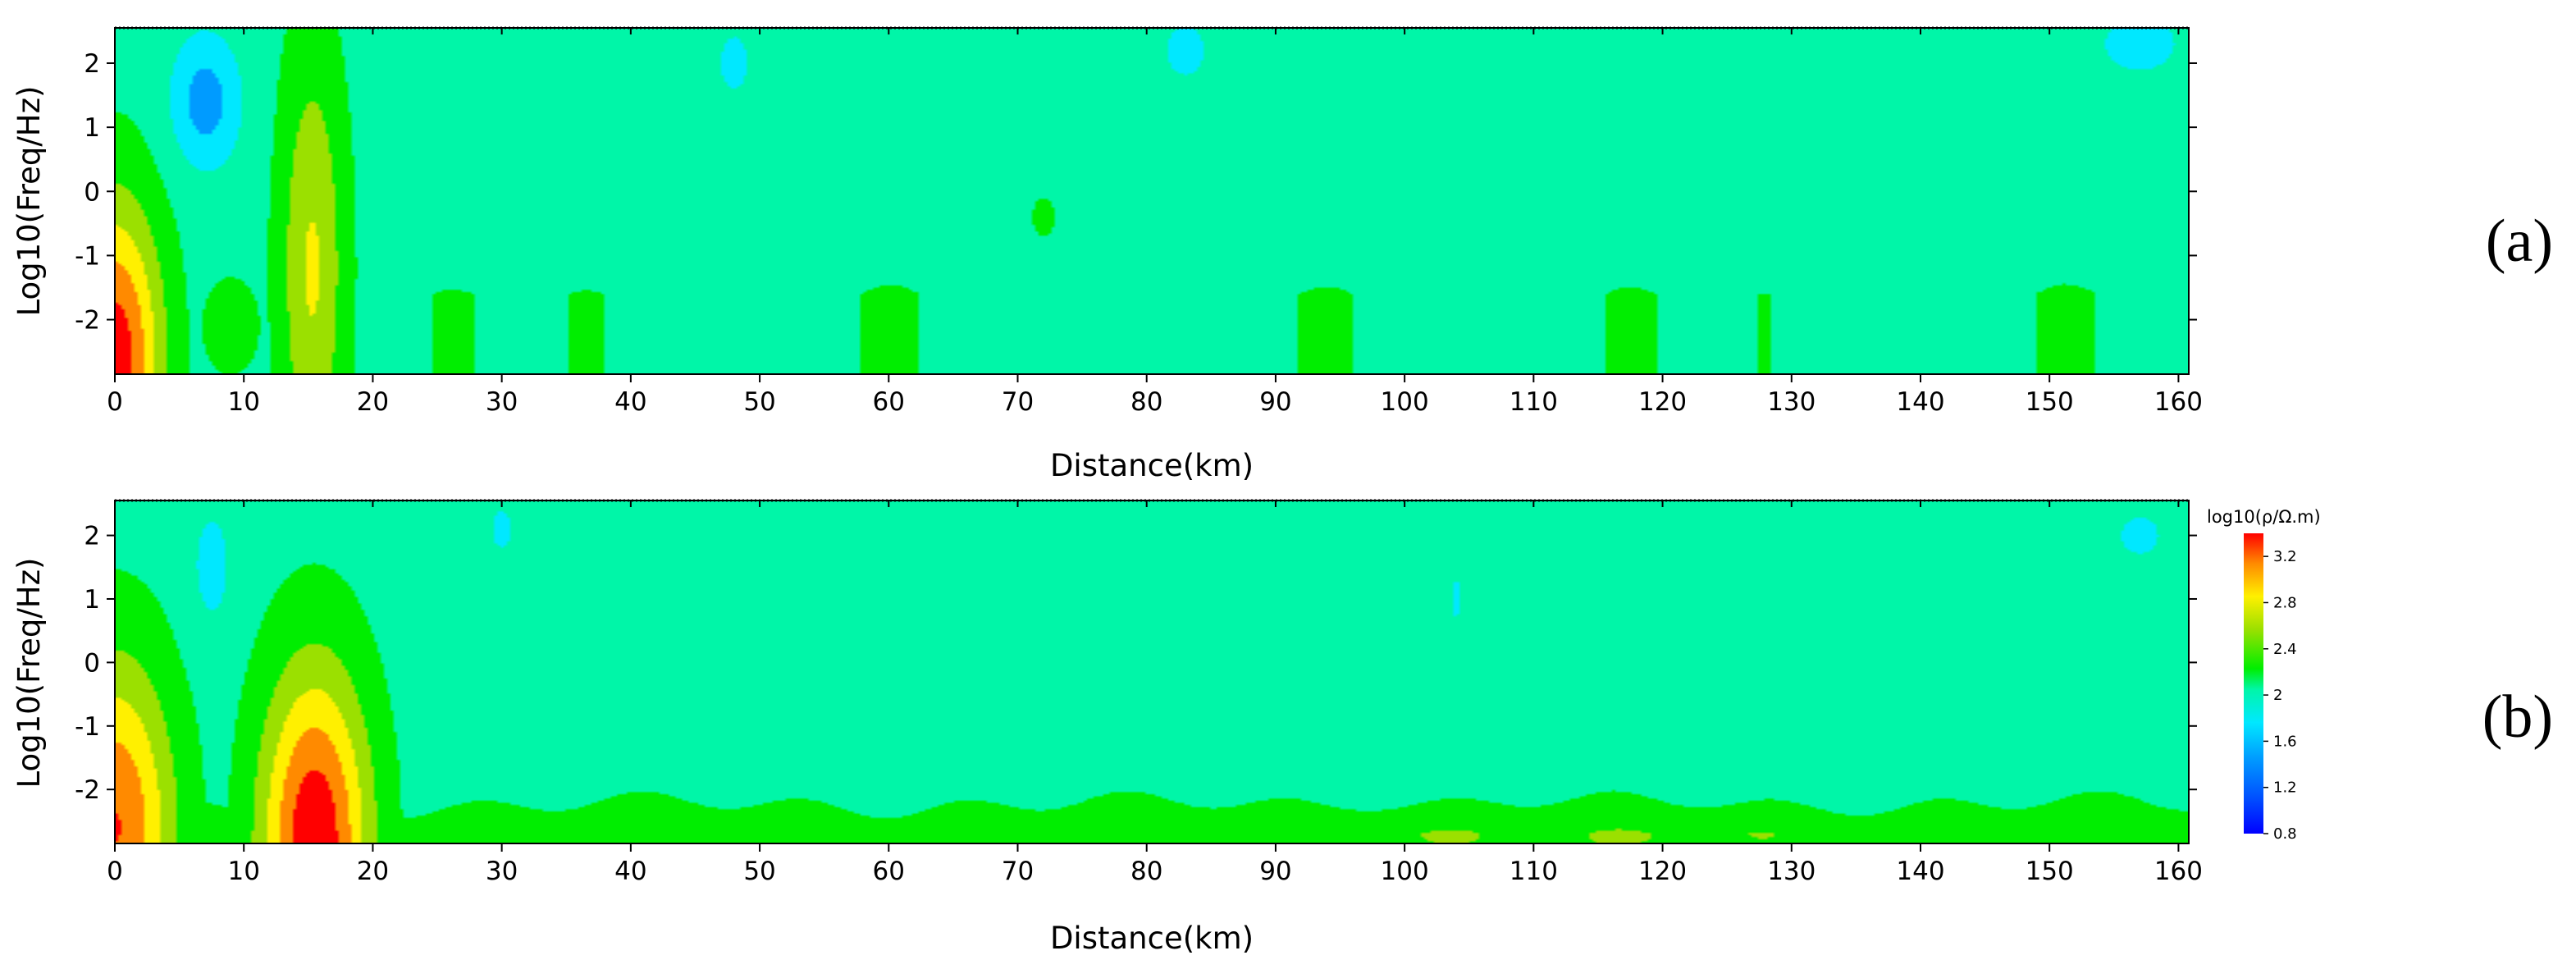  Describe the element at coordinates (29, 673) in the screenshot. I see `panel-b-ylabel: Log10(Freq/Hz)` at that location.